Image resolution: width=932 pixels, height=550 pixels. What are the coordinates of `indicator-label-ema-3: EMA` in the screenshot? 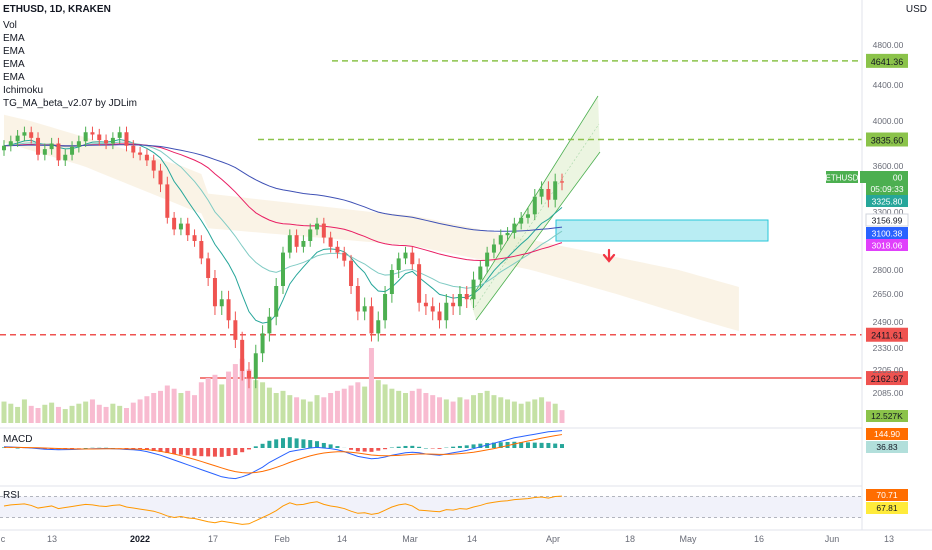 It's located at (14, 64).